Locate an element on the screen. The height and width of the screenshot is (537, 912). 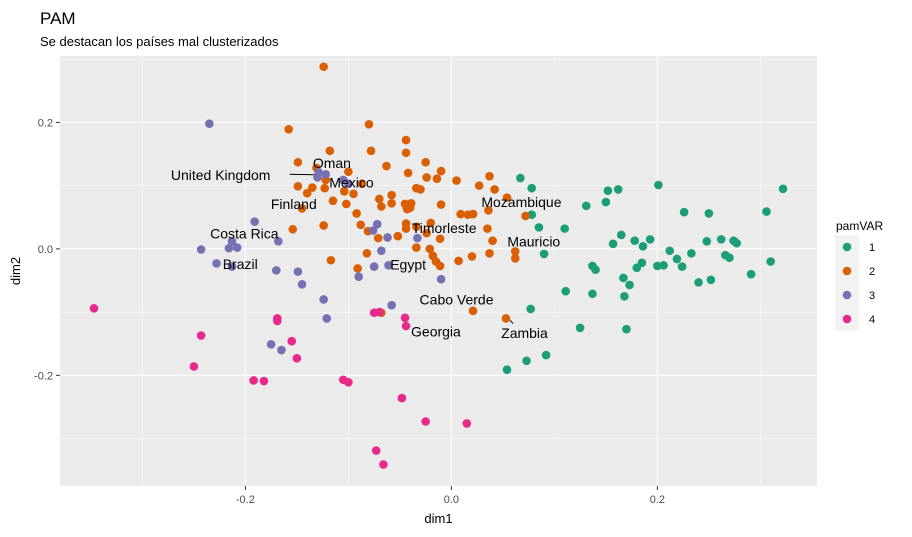
point-annotation-label: Zambia is located at coordinates (524, 333).